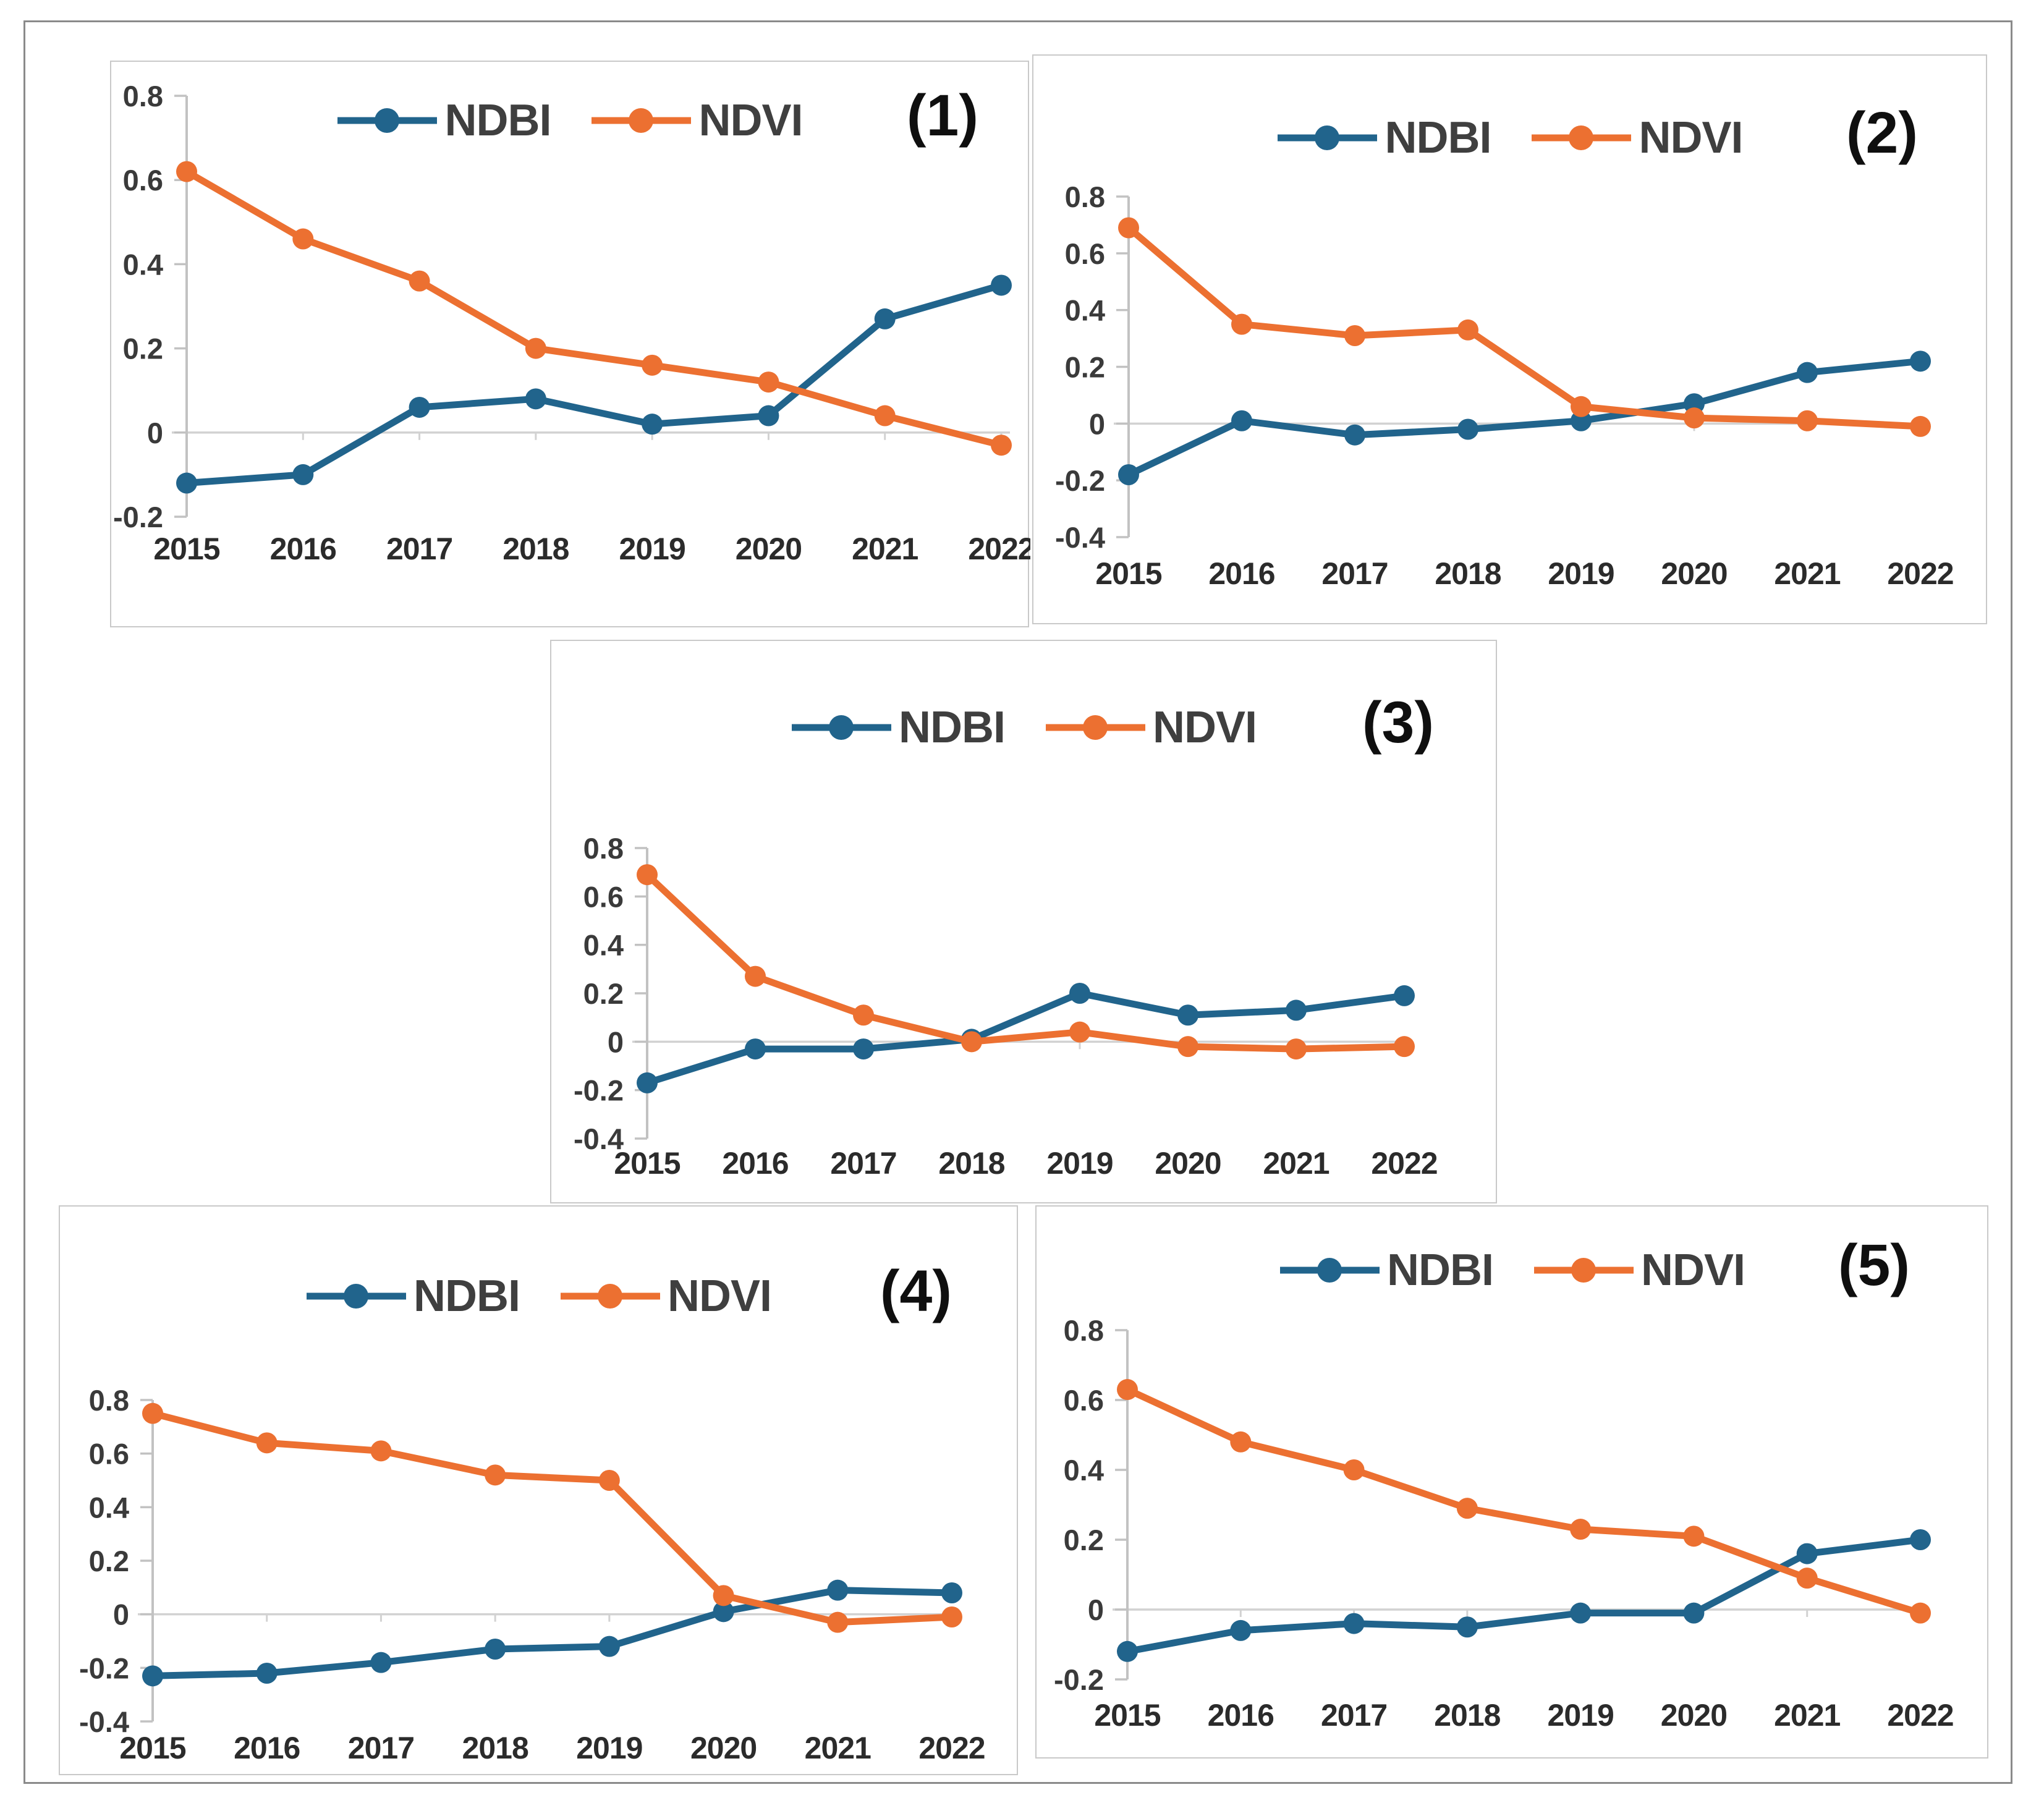 This screenshot has width=2044, height=1816. What do you see at coordinates (1084, 1400) in the screenshot?
I see `y-tick-label: 0.6` at bounding box center [1084, 1400].